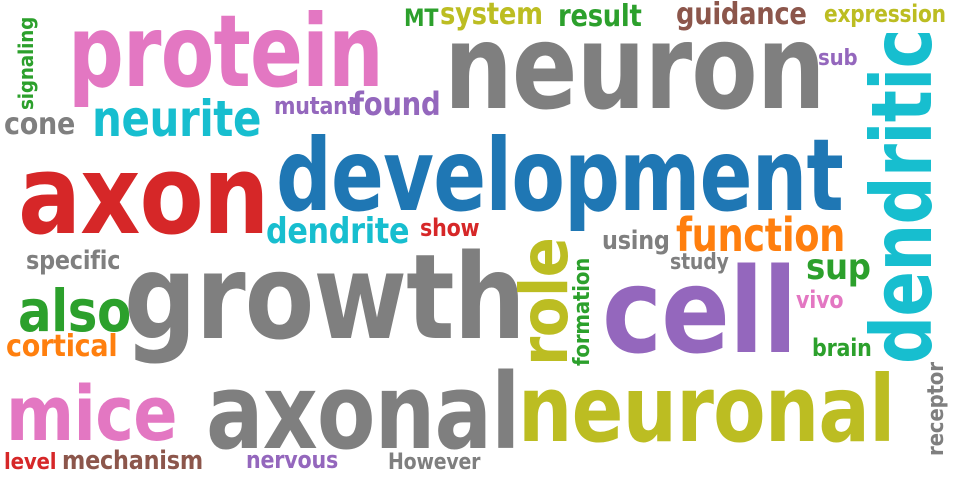  I want to click on word-specific: specific, so click(73, 261).